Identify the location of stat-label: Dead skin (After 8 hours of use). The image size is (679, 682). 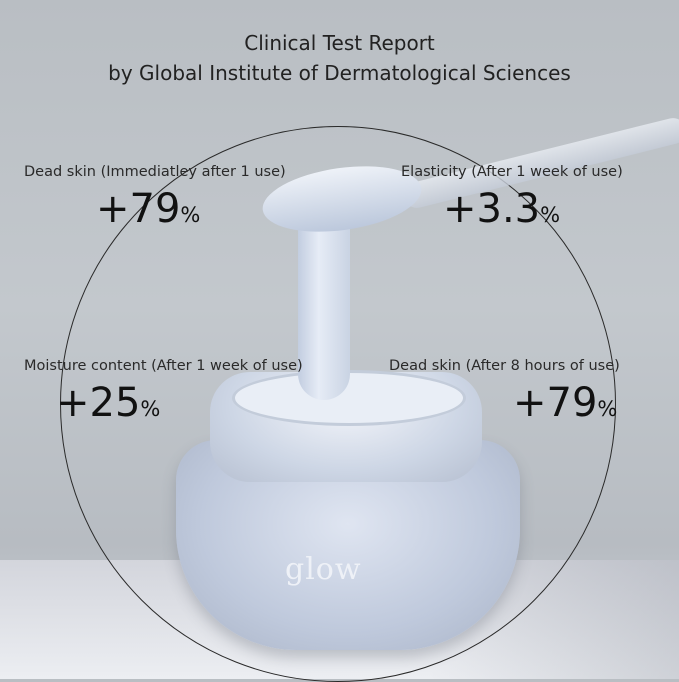
(504, 366).